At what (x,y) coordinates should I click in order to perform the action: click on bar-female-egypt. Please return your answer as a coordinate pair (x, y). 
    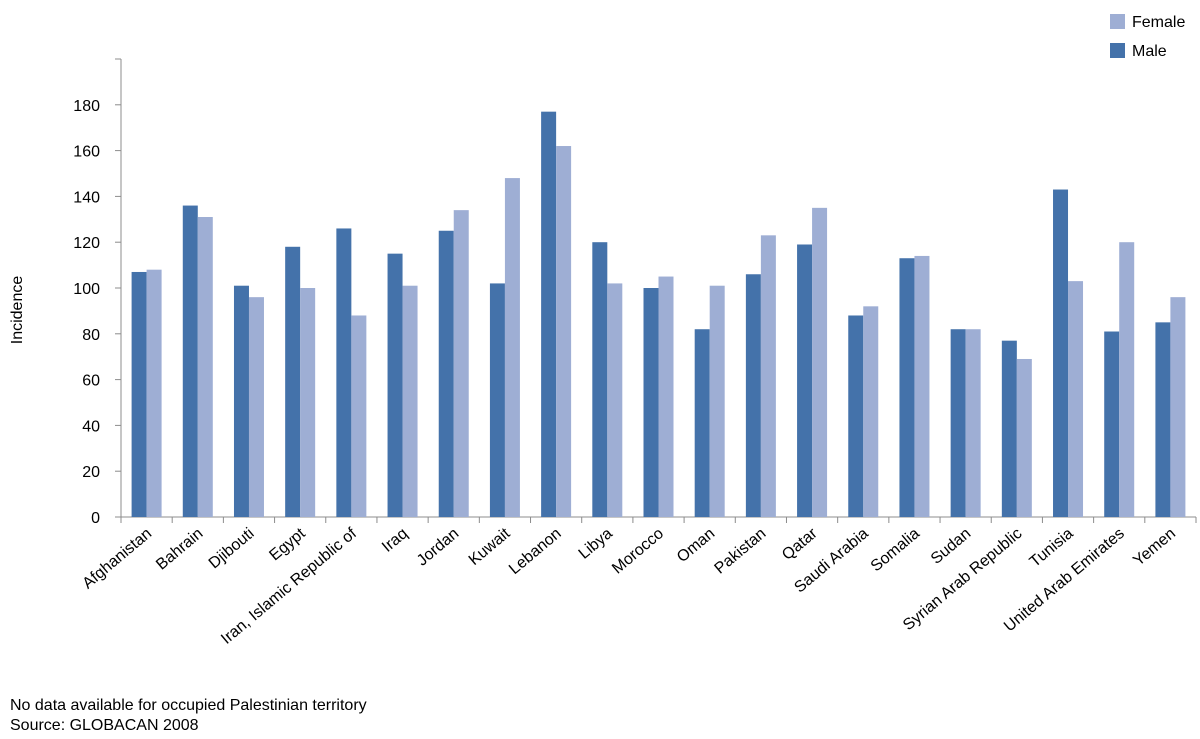
    Looking at the image, I should click on (308, 402).